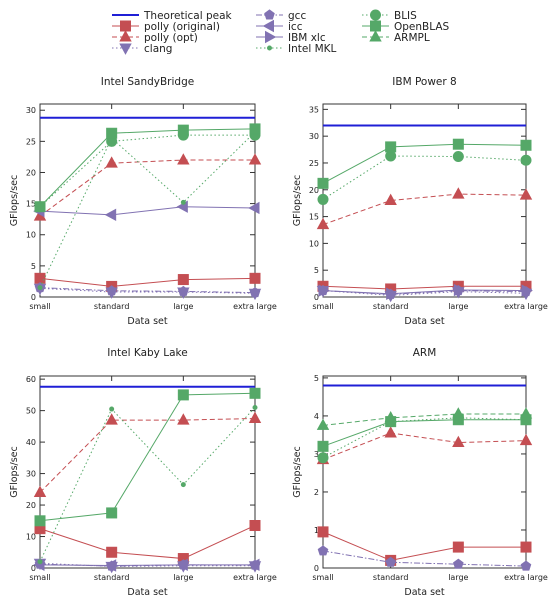  I want to click on chart-title: Intel SandyBridge, so click(147, 82).